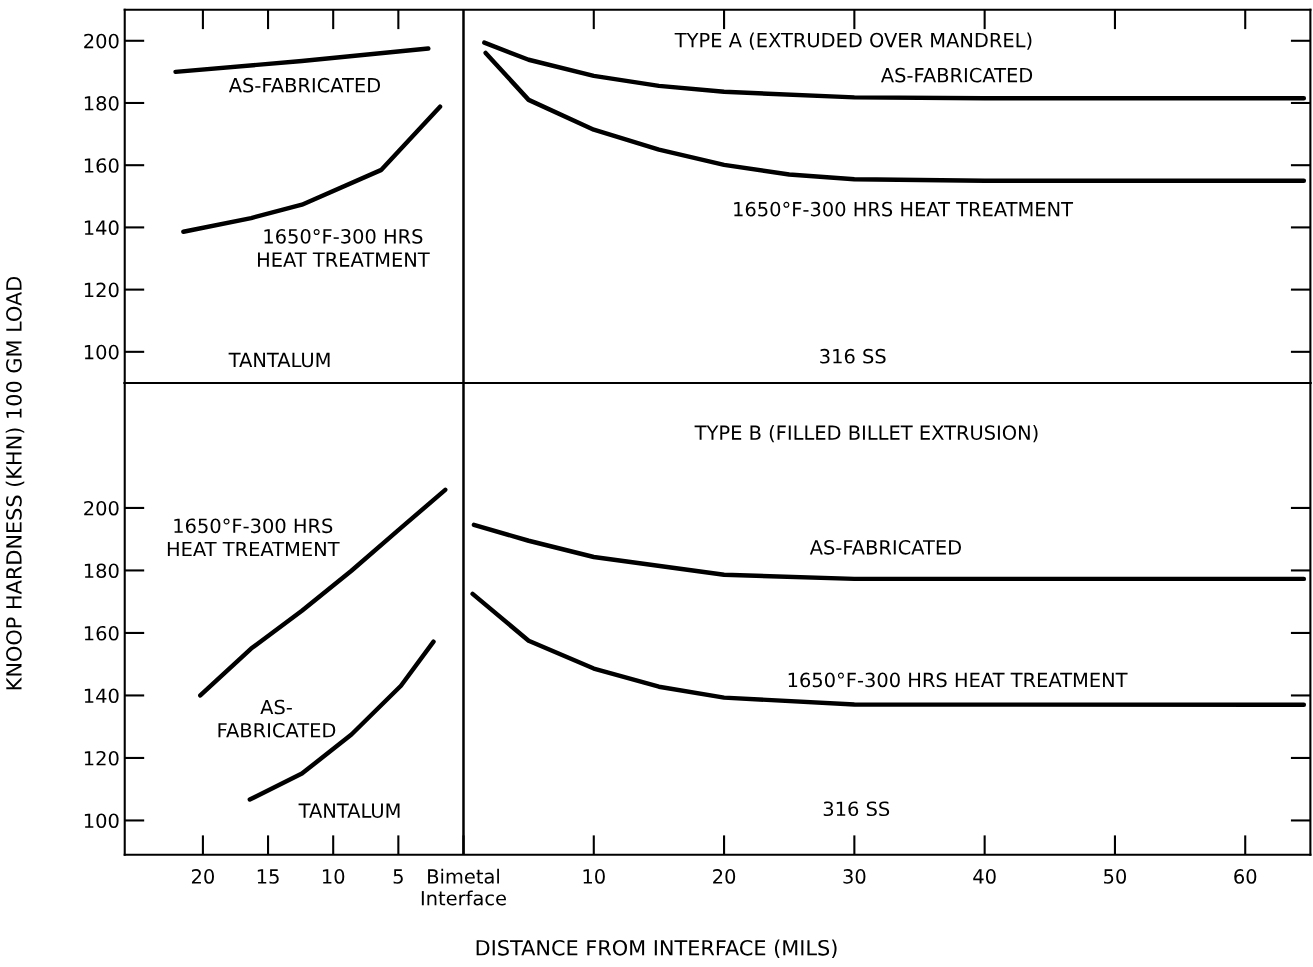 The width and height of the screenshot is (1313, 967). I want to click on x-tick-label: 30, so click(854, 876).